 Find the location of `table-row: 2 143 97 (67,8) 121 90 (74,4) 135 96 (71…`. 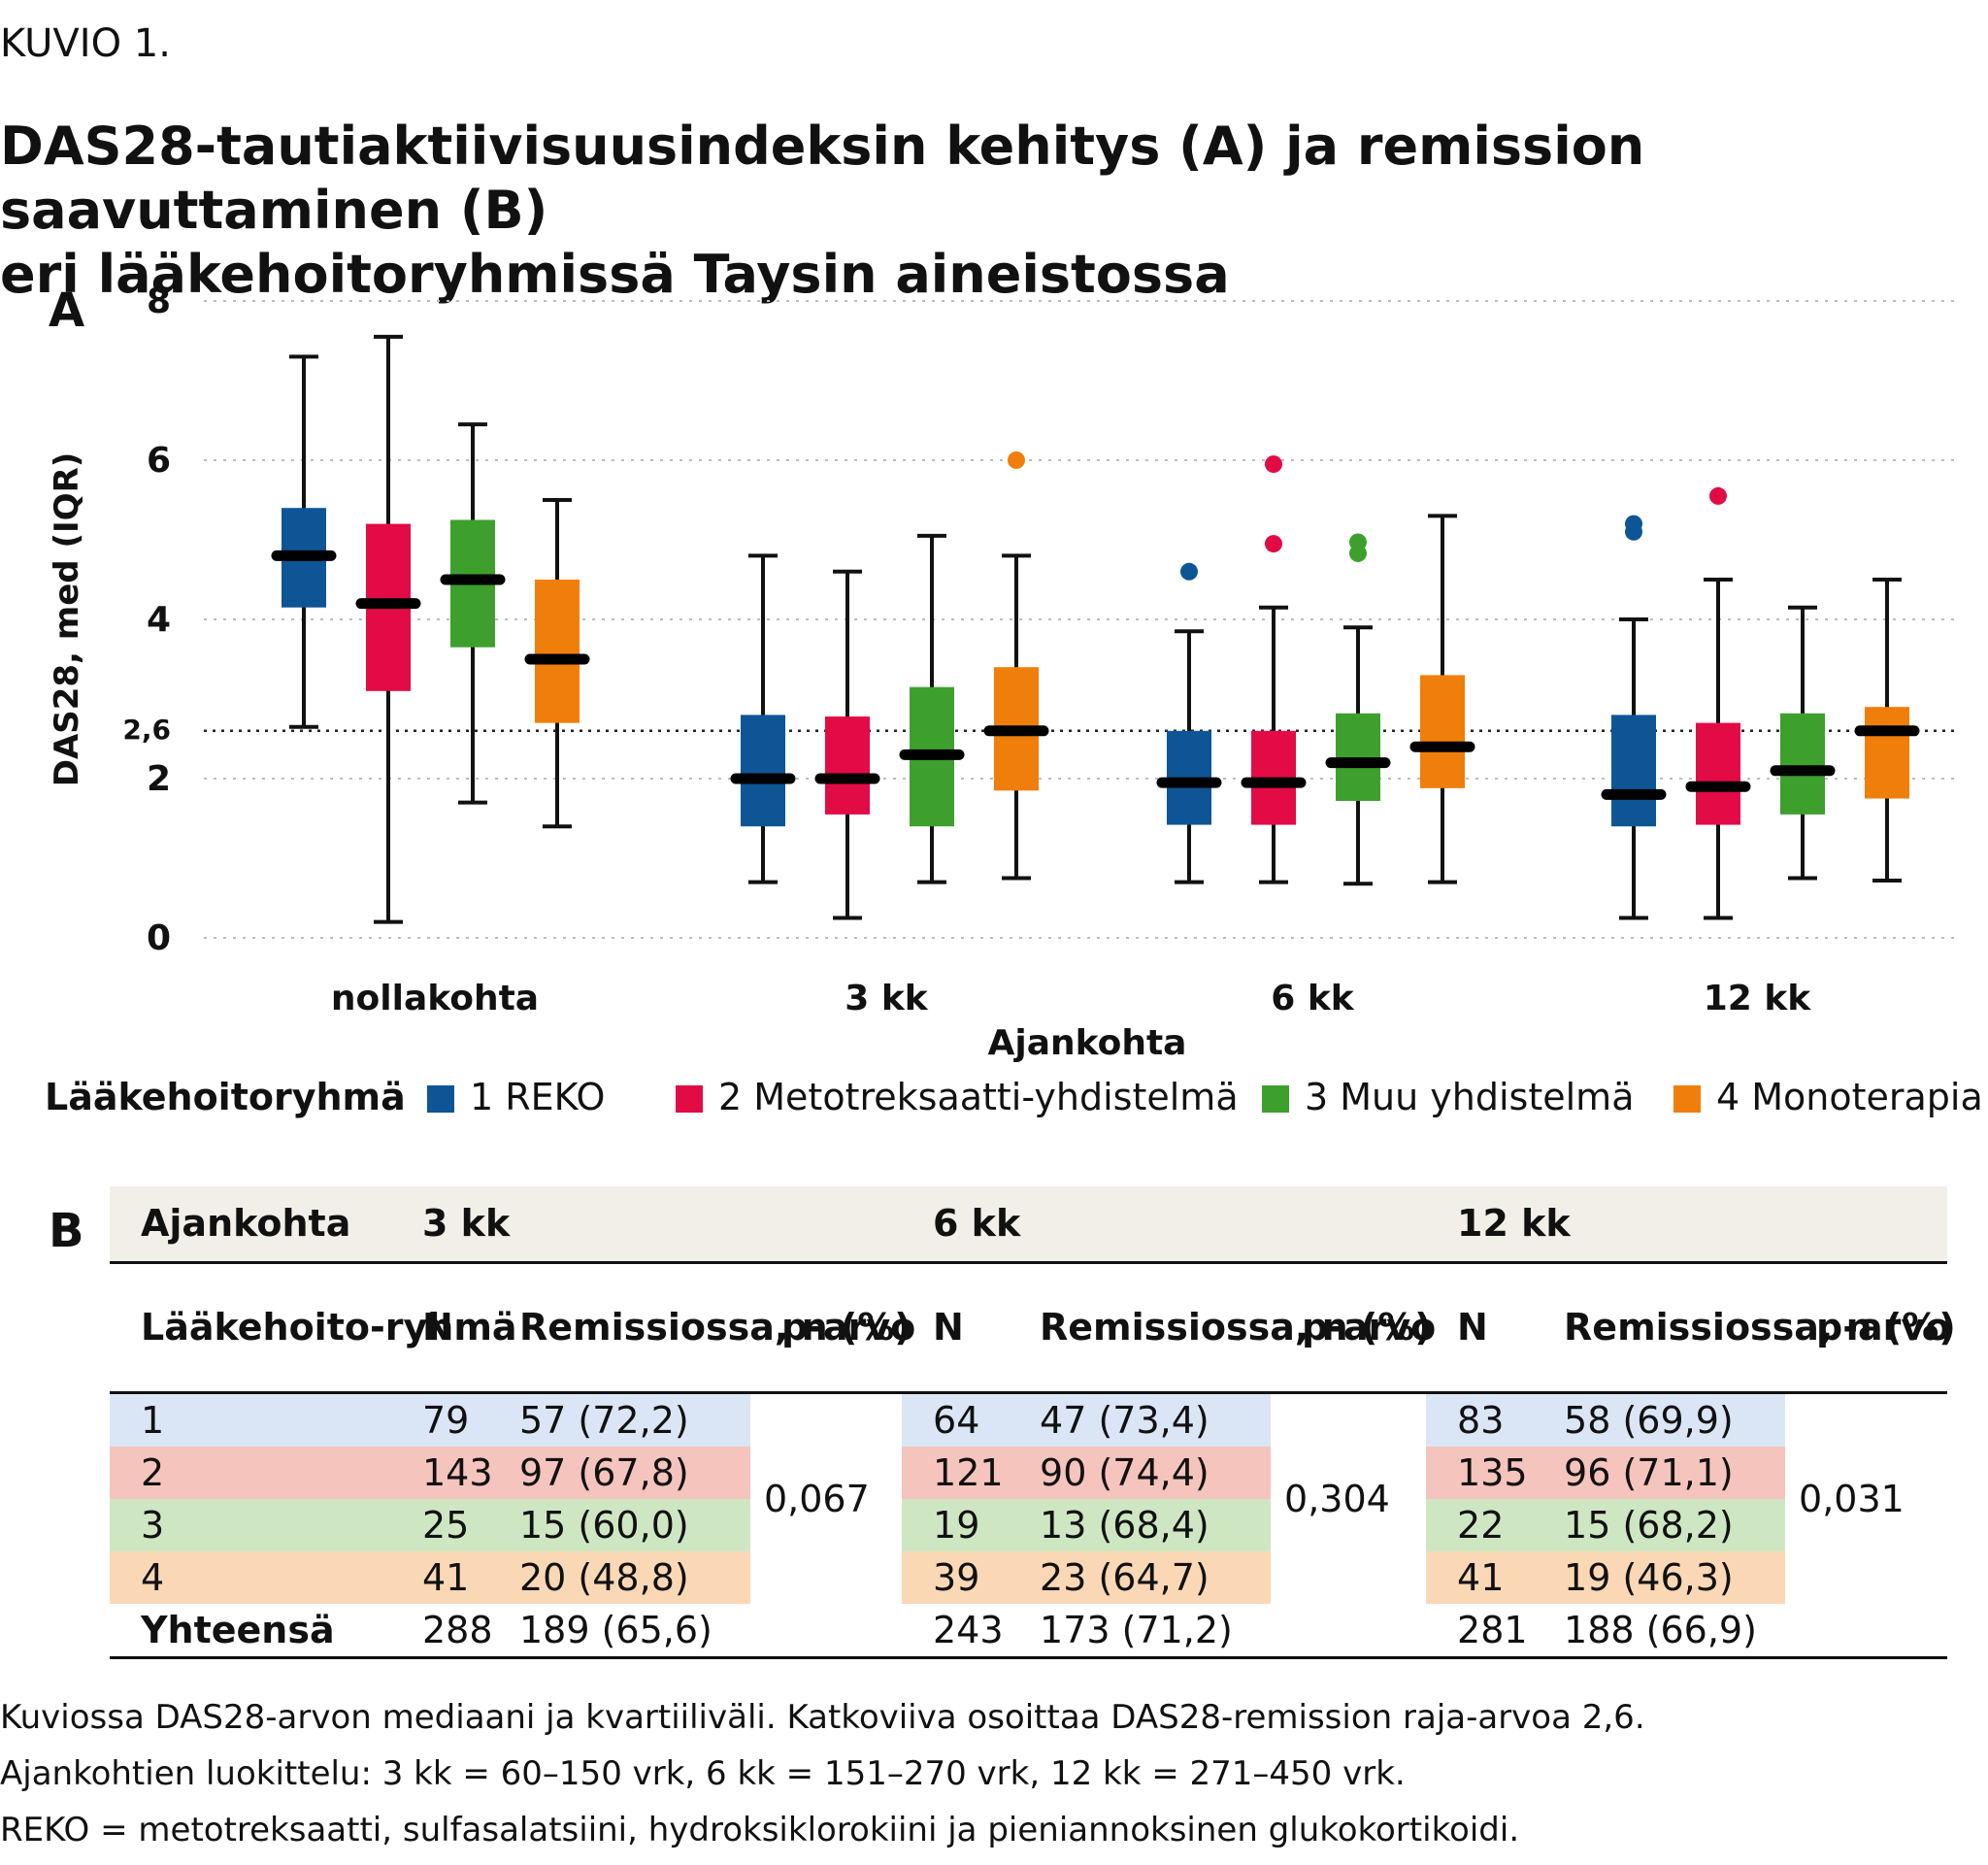

table-row: 2 143 97 (67,8) 121 90 (74,4) 135 96 (71… is located at coordinates (1028, 1473).